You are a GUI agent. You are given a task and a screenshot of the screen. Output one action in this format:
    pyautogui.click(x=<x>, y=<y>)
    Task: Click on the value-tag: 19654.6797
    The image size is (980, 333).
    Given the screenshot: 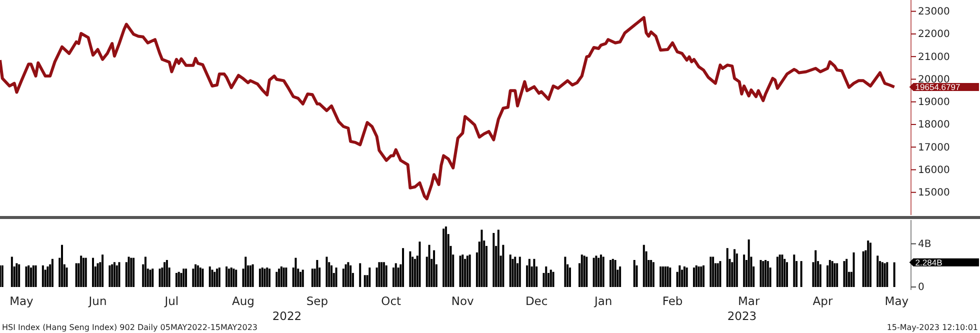 What is the action you would take?
    pyautogui.click(x=944, y=87)
    